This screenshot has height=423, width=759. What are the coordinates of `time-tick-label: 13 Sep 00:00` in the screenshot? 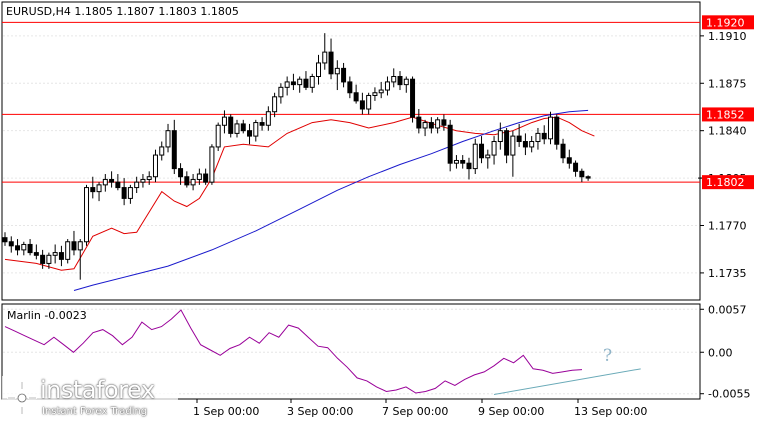 It's located at (610, 411).